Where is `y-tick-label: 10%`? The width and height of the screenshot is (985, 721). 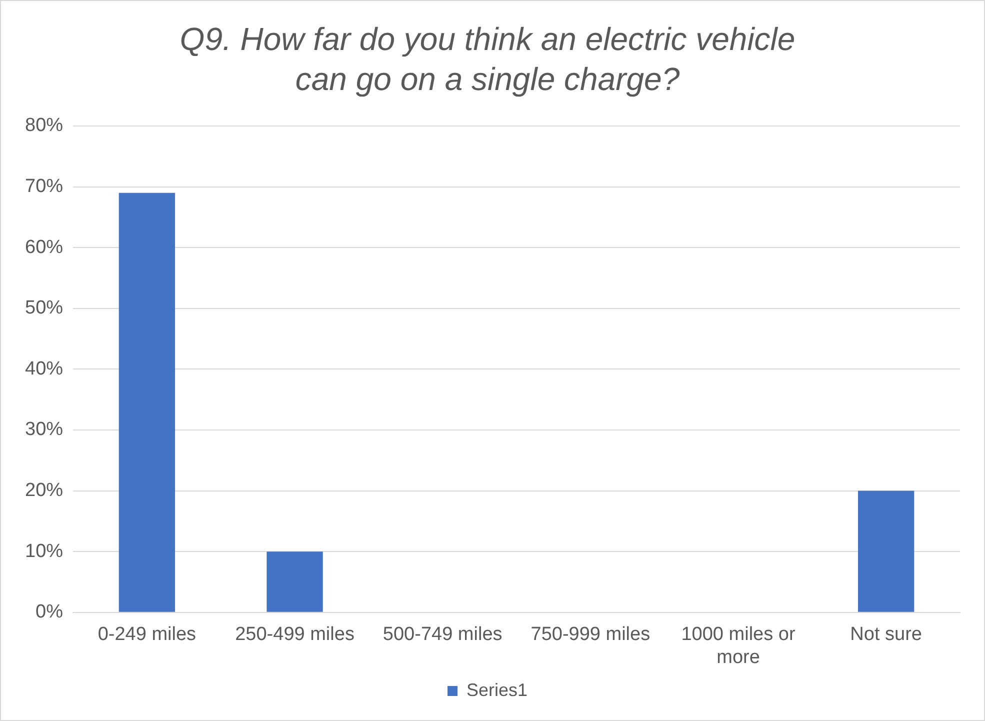
y-tick-label: 10% is located at coordinates (44, 551).